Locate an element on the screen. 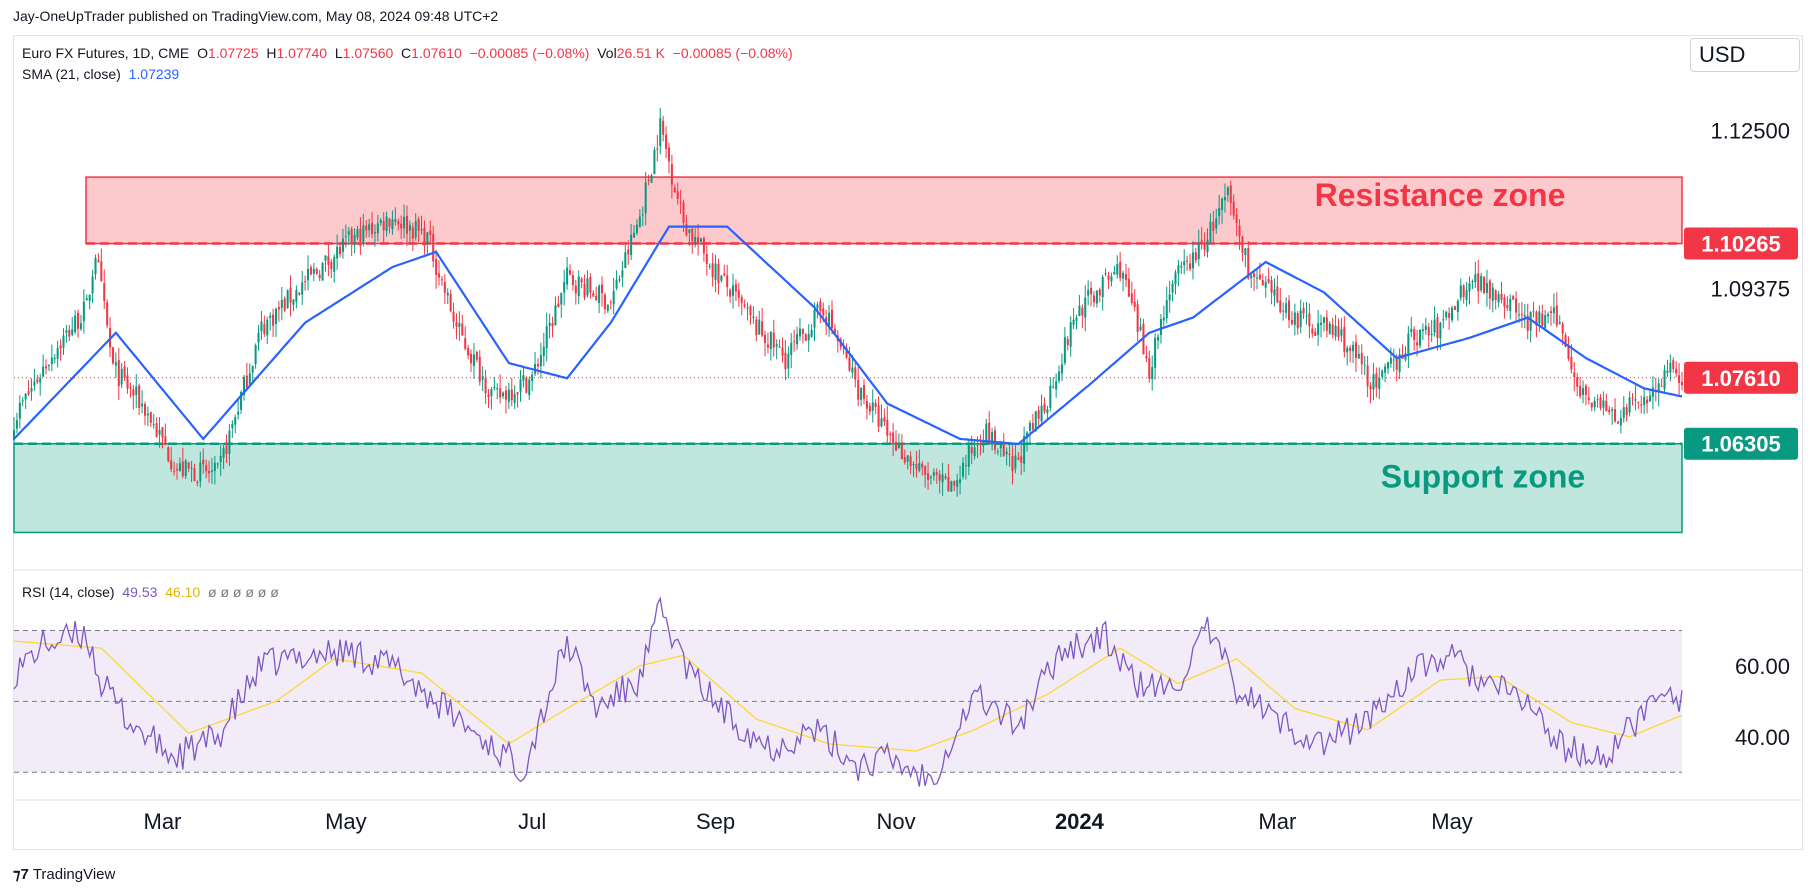  symbol-title: Euro FX Futures, 1D, CME is located at coordinates (106, 53).